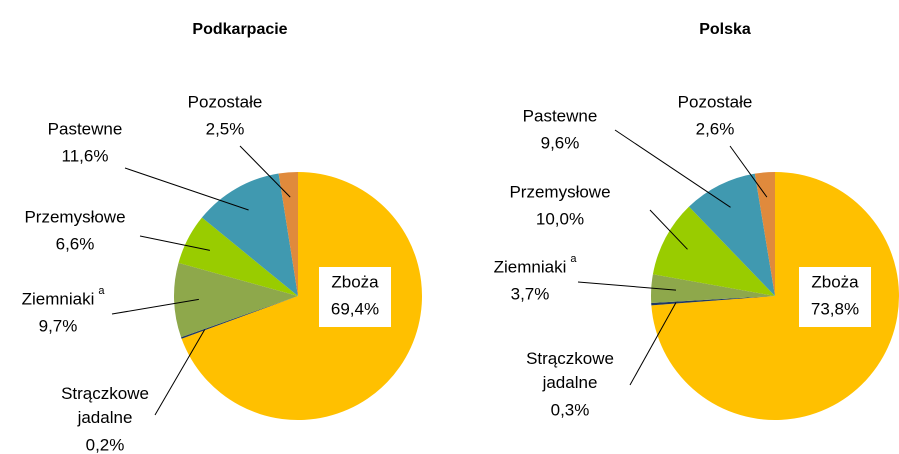 Image resolution: width=899 pixels, height=454 pixels. Describe the element at coordinates (75, 243) in the screenshot. I see `value-label: 6,6%` at that location.